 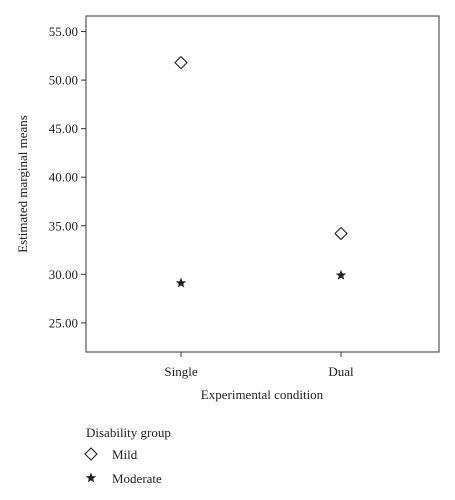 What do you see at coordinates (125, 454) in the screenshot?
I see `legend-label-mild: Mild` at bounding box center [125, 454].